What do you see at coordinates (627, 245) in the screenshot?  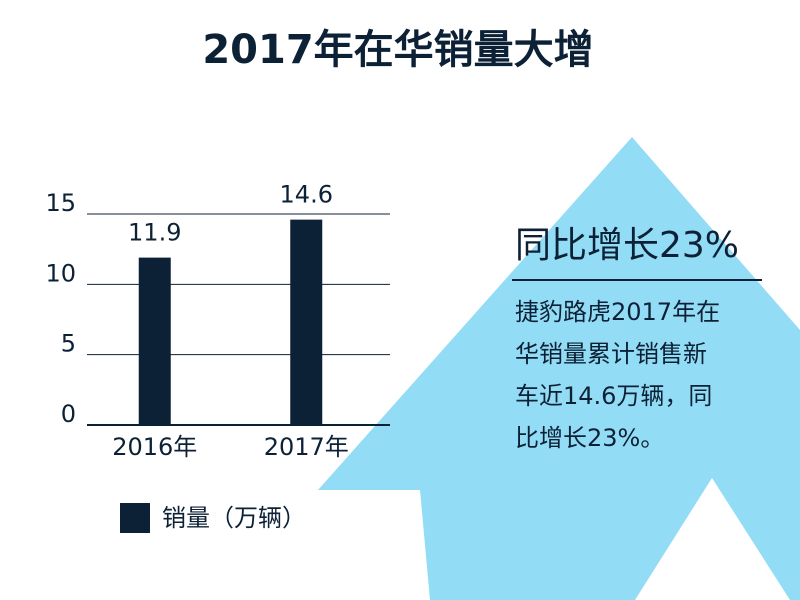 I see `annotation-heading: 同比增长23%` at bounding box center [627, 245].